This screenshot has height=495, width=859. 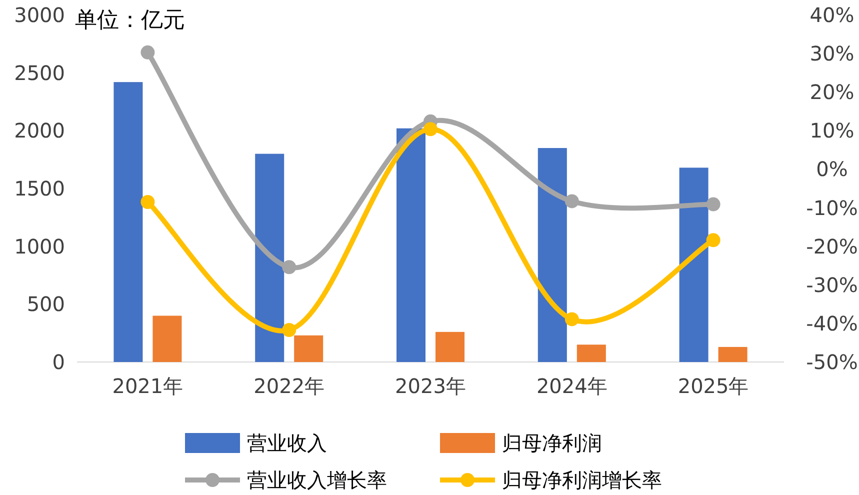 What do you see at coordinates (832, 208) in the screenshot?
I see `y2-tick-label: -10%` at bounding box center [832, 208].